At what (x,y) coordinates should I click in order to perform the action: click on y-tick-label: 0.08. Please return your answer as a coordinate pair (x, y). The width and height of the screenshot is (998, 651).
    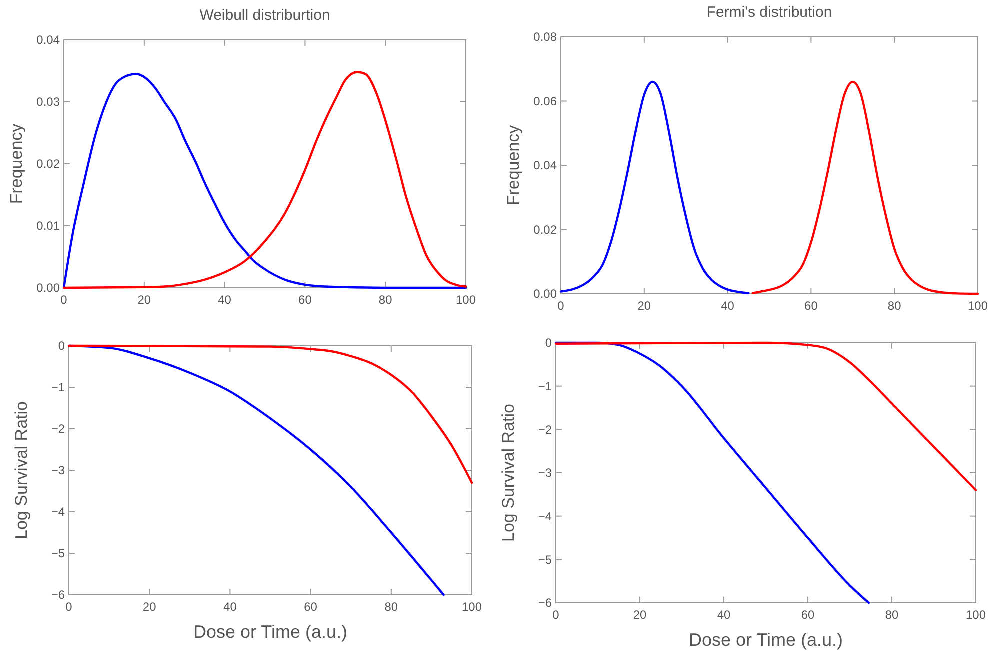
    Looking at the image, I should click on (546, 37).